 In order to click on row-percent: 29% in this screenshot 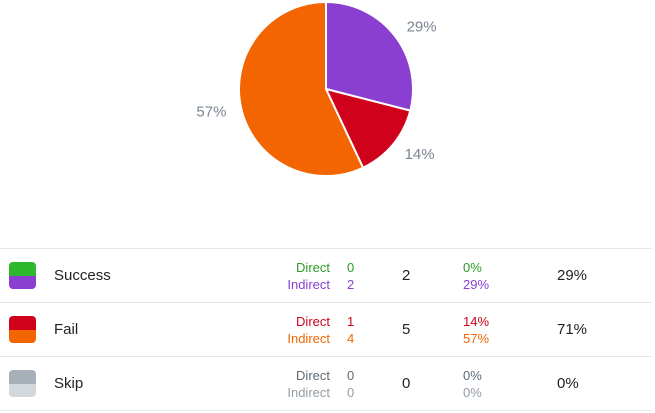, I will do `click(572, 275)`.